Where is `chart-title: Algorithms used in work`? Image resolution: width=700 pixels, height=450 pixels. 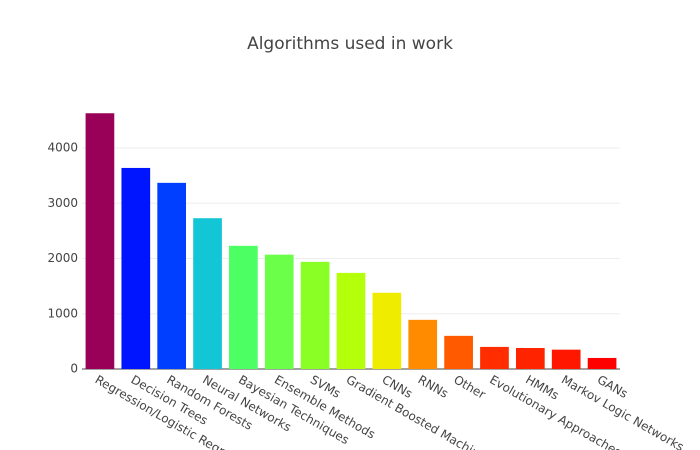 chart-title: Algorithms used in work is located at coordinates (350, 44).